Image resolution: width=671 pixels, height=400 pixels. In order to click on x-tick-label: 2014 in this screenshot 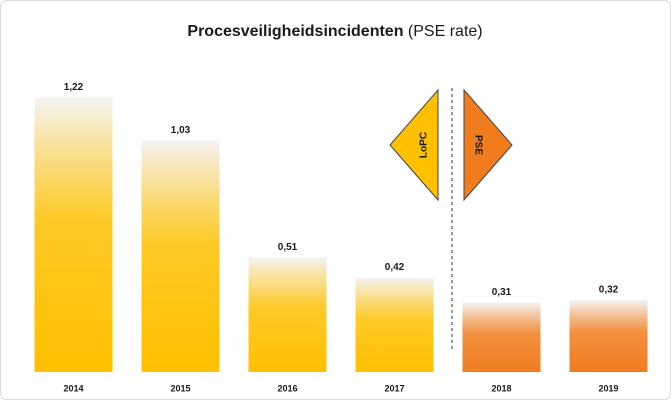, I will do `click(73, 388)`.